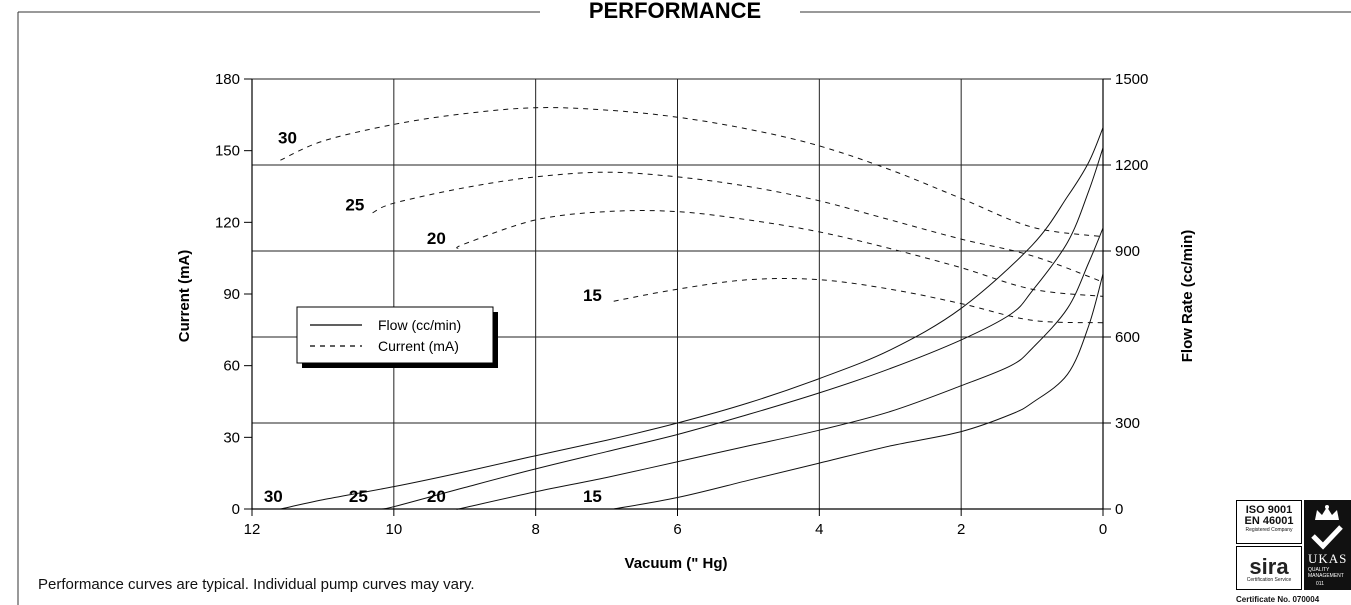  What do you see at coordinates (231, 437) in the screenshot?
I see `y-tick-label: 30` at bounding box center [231, 437].